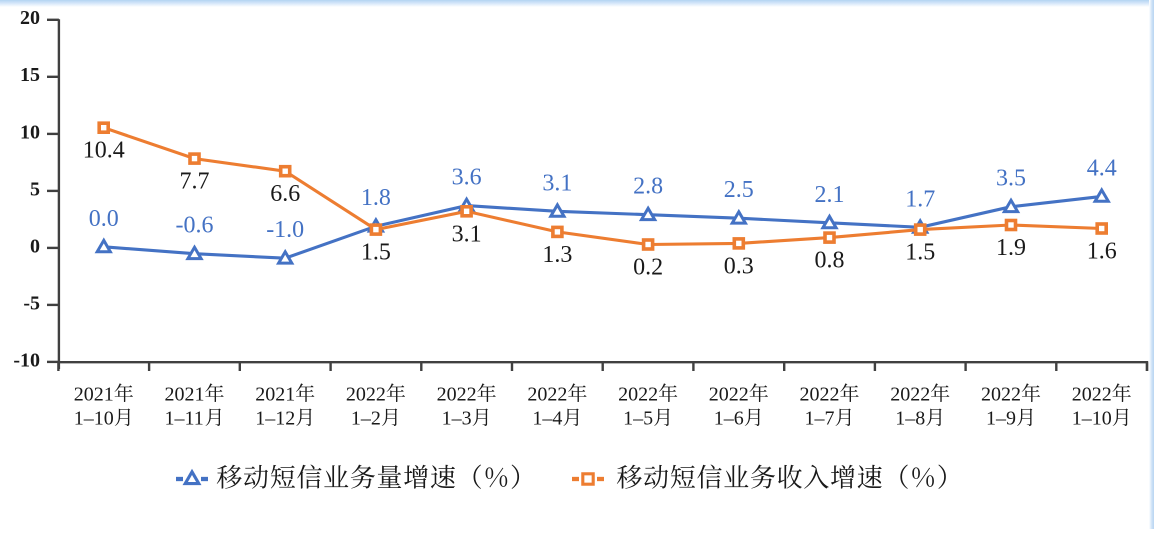 The width and height of the screenshot is (1154, 534). I want to click on svg-text: 1–4, so click(547, 419).